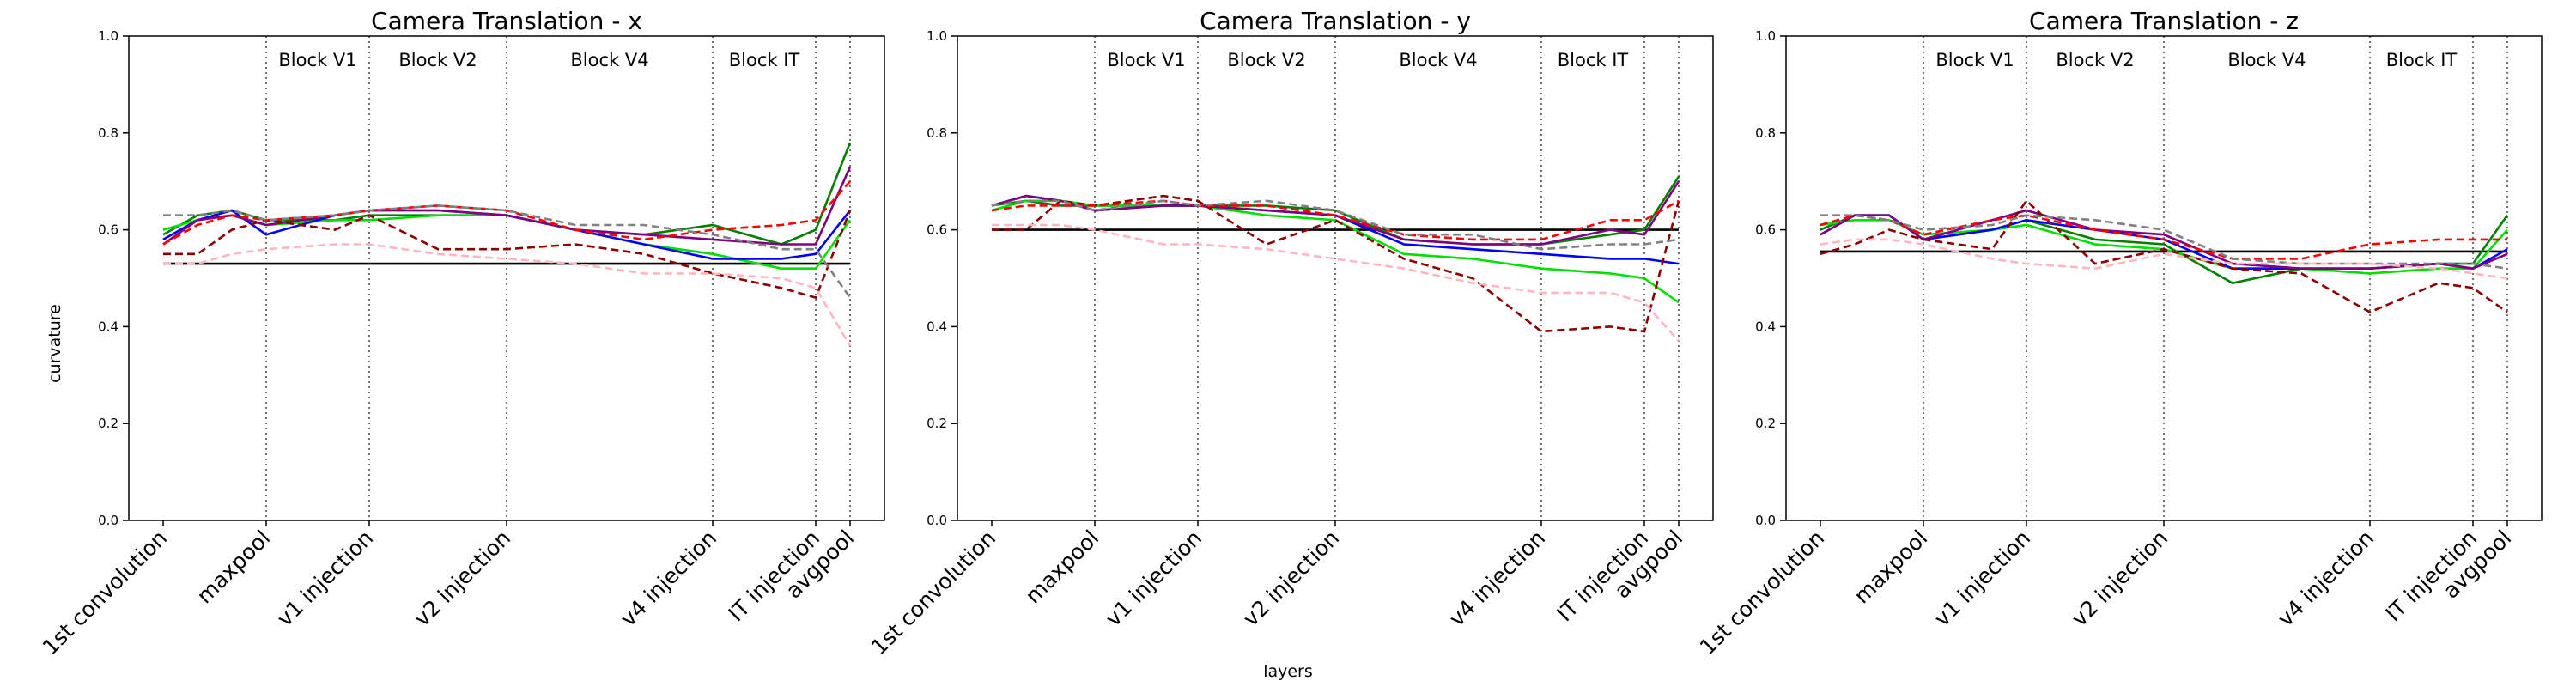 This screenshot has height=687, width=2576. What do you see at coordinates (55, 343) in the screenshot?
I see `y-axis-label: curvature` at bounding box center [55, 343].